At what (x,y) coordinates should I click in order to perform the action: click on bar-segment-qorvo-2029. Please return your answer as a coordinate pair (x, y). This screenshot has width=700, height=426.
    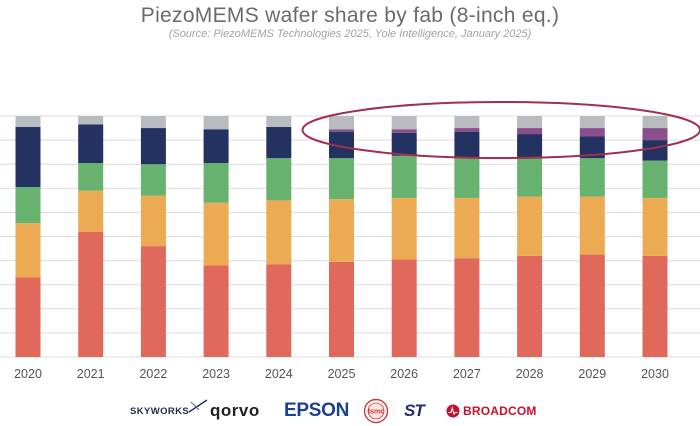
    Looking at the image, I should click on (592, 177).